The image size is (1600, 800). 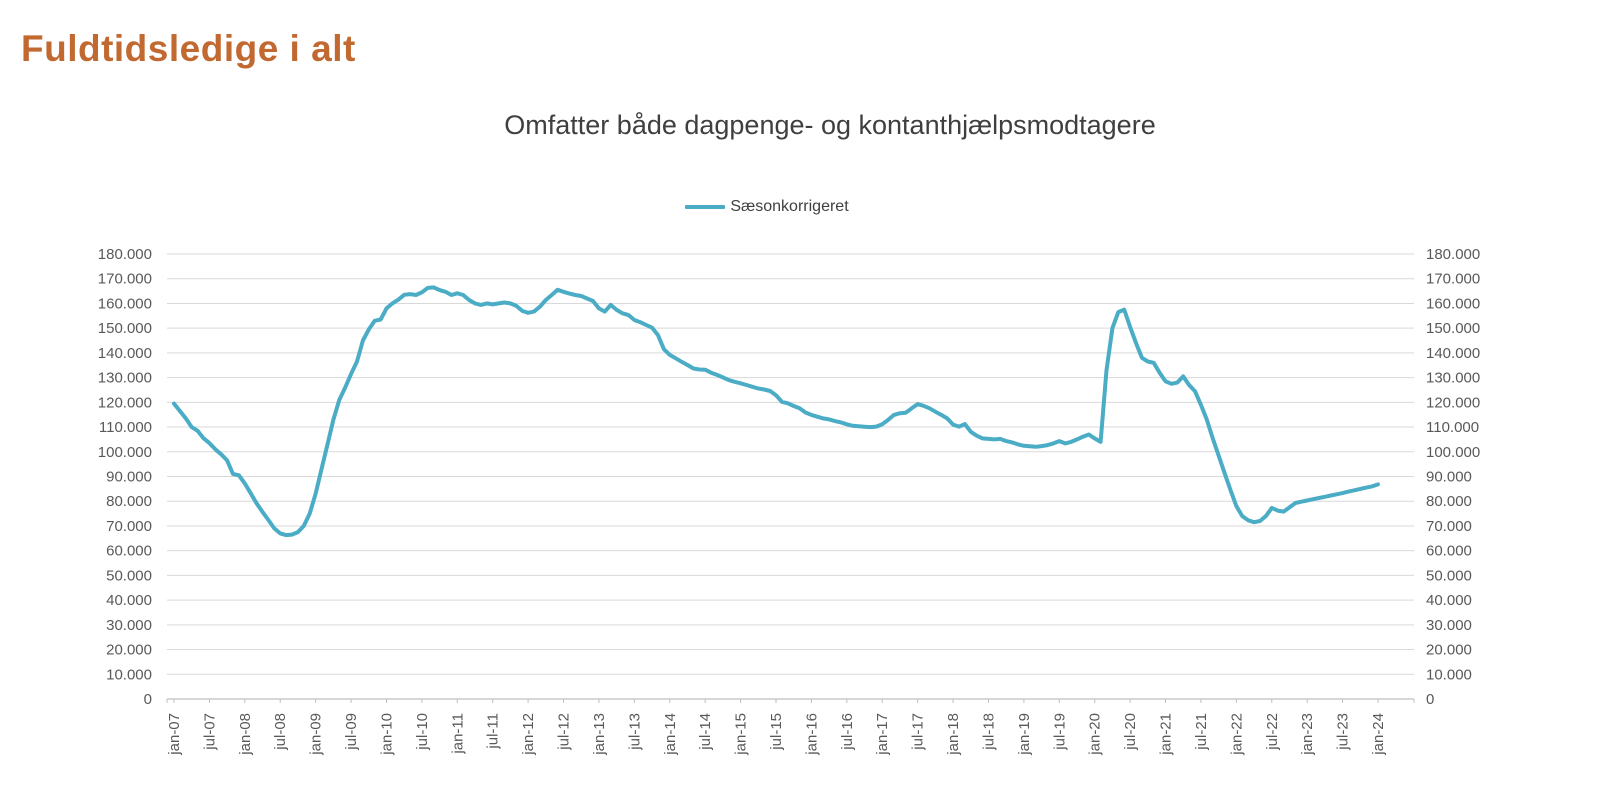 I want to click on legend: Sæsonkorrigeret, so click(x=783, y=207).